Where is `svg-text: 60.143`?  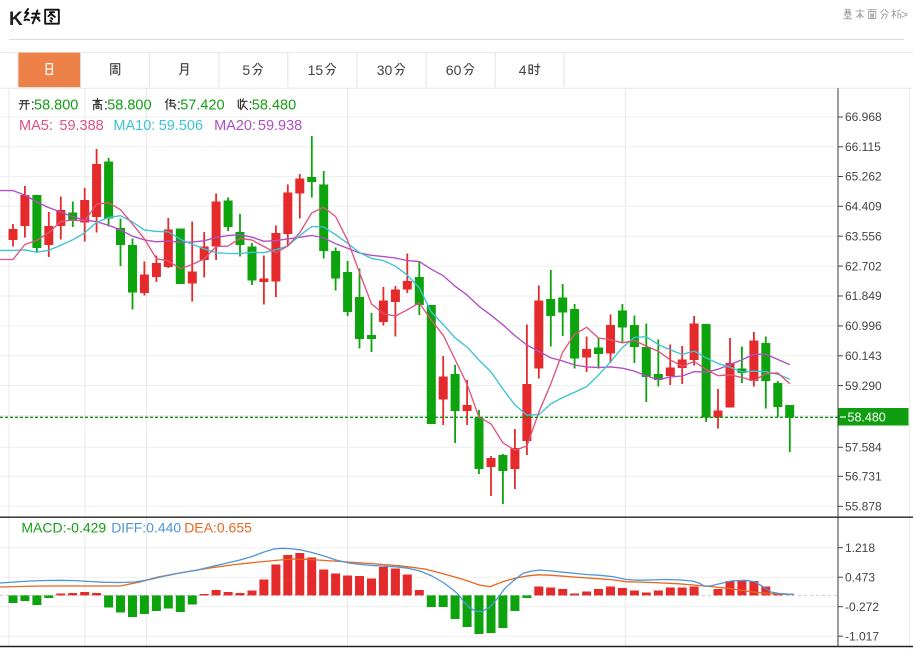 svg-text: 60.143 is located at coordinates (863, 356).